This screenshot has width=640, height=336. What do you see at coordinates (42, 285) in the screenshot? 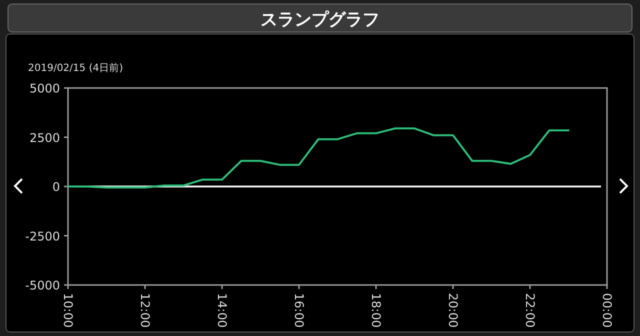
I see `y-tick-label: -5000` at bounding box center [42, 285].